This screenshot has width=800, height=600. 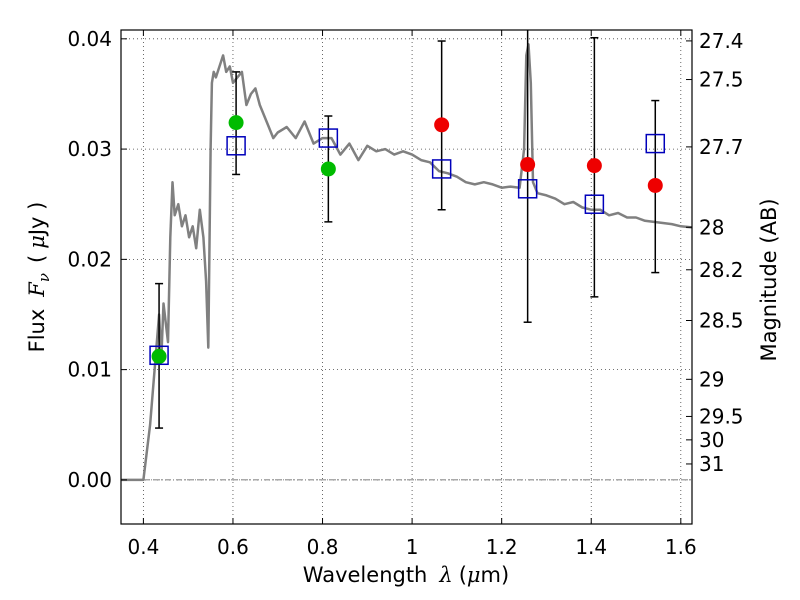 I want to click on x-axis-label-unit-mu: μ, so click(x=474, y=575).